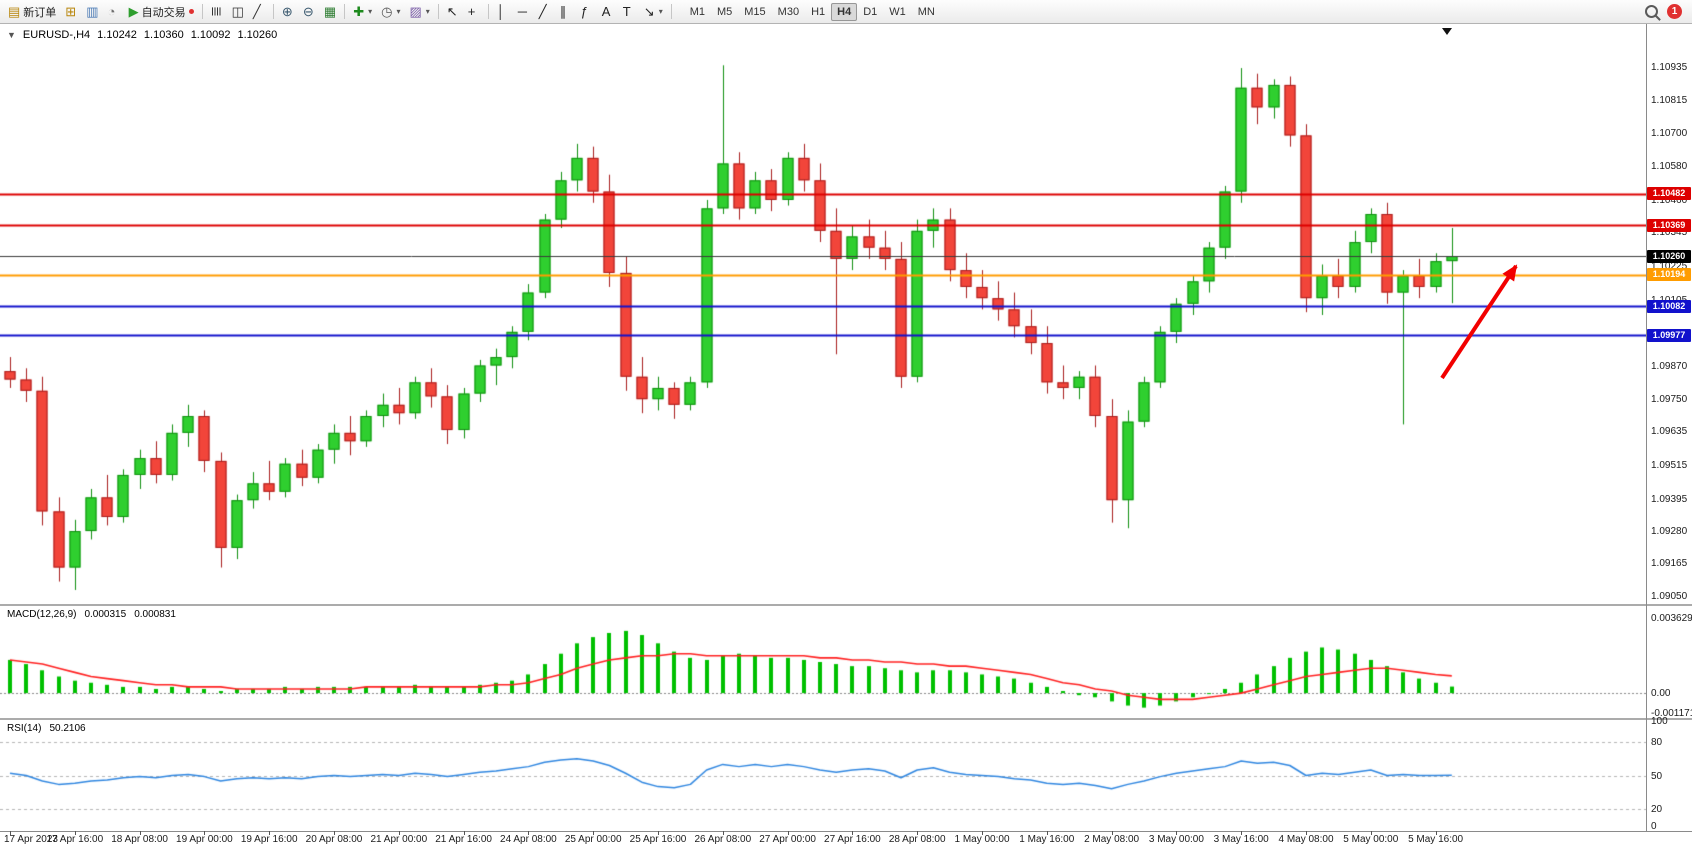 This screenshot has width=1692, height=853. I want to click on label-icon: T, so click(626, 11).